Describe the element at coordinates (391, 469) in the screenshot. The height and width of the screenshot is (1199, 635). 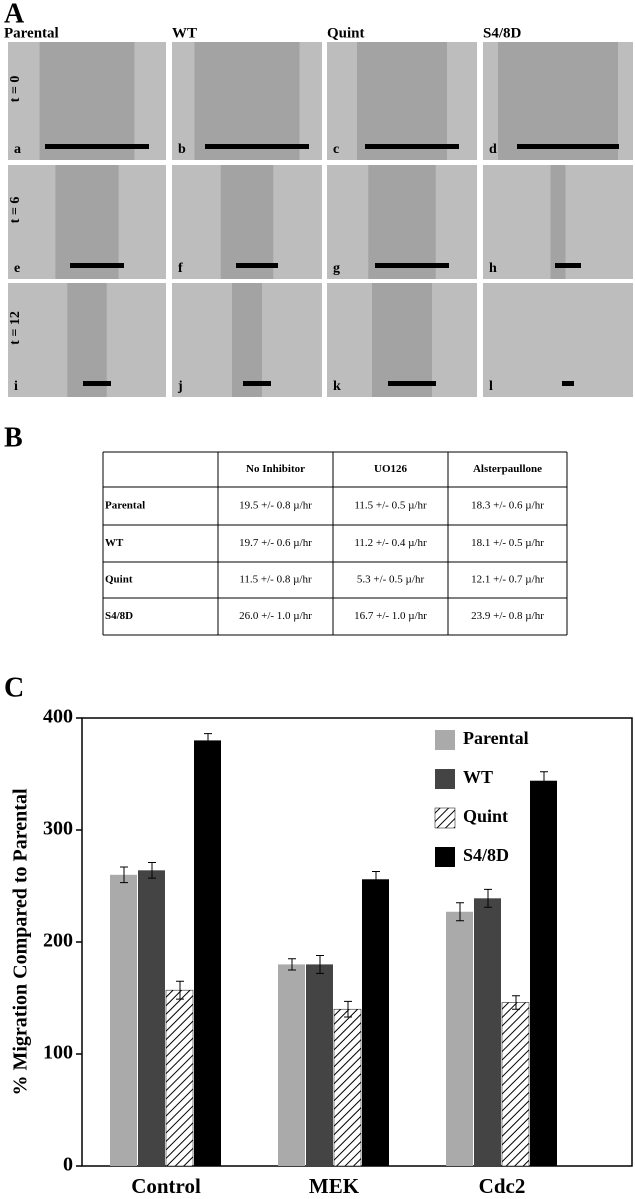
I see `table-header: UO126` at that location.